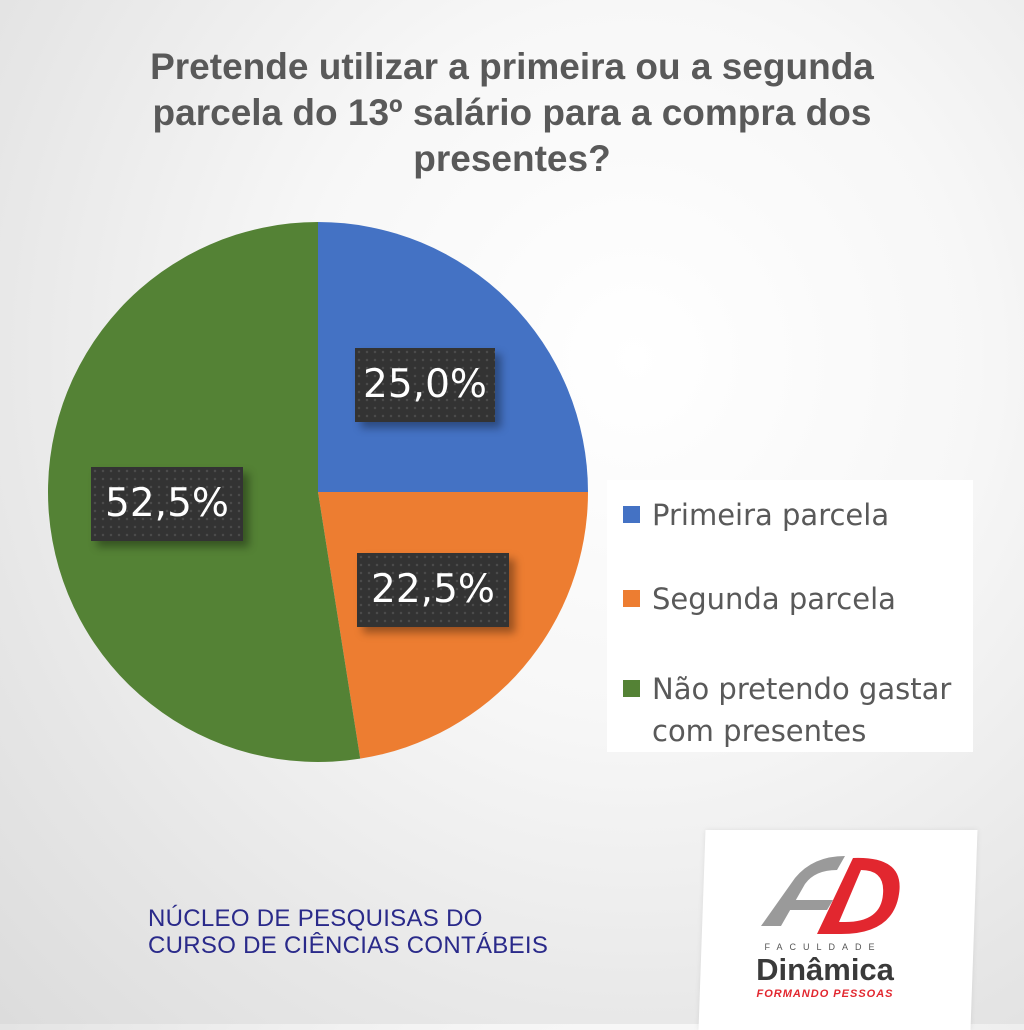  Describe the element at coordinates (315, 918) in the screenshot. I see `footer-line: NÚCLEO DE PESQUISAS DO` at that location.